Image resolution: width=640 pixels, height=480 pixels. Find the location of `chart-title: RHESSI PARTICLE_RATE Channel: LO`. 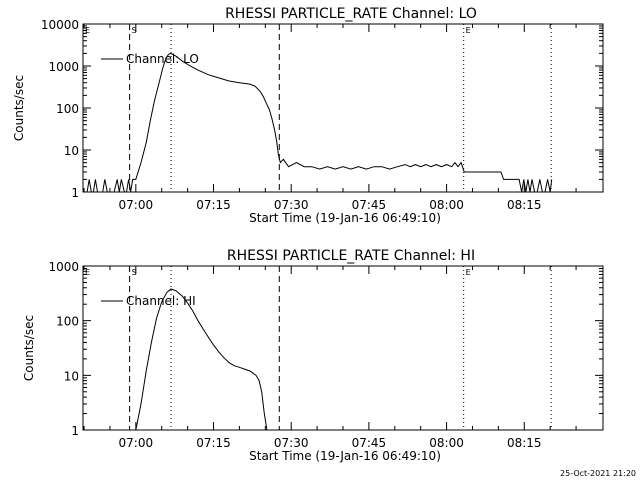

chart-title: RHESSI PARTICLE_RATE Channel: LO is located at coordinates (351, 14).